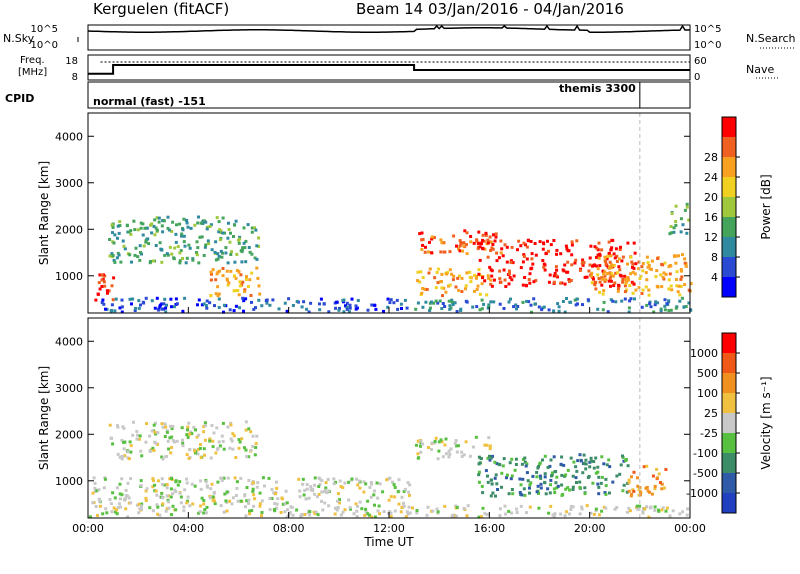 This screenshot has height=574, width=800. Describe the element at coordinates (489, 528) in the screenshot. I see `xtick-label: 16:00` at that location.